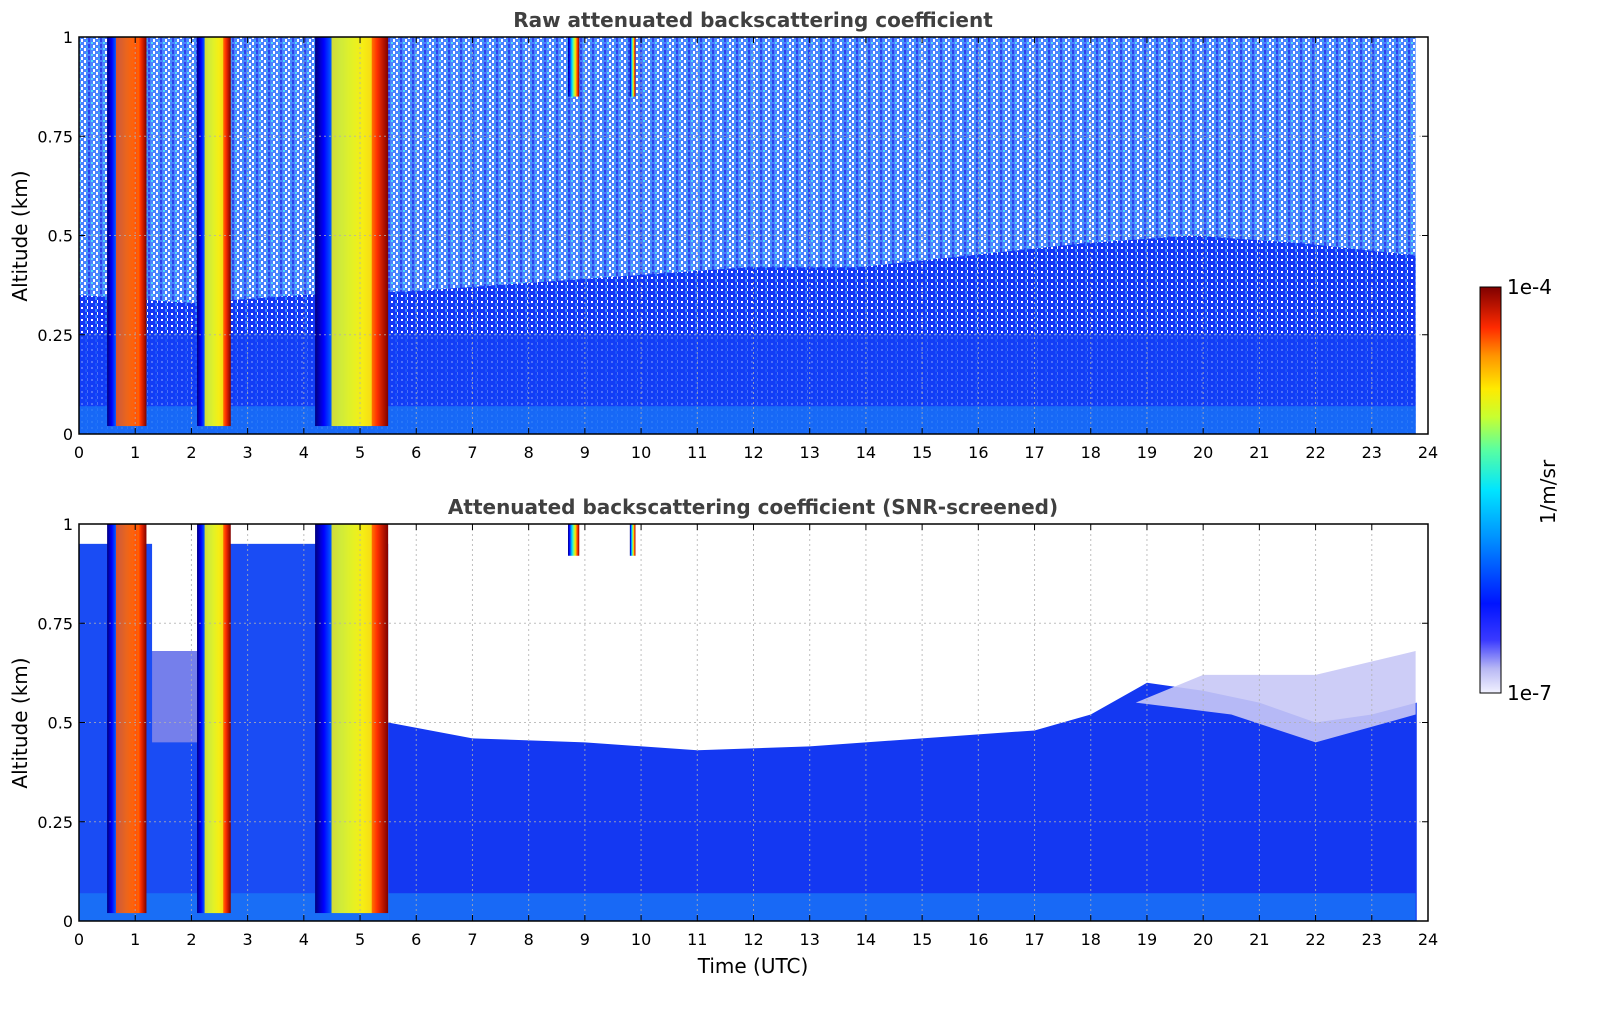 The height and width of the screenshot is (1020, 1621). Describe the element at coordinates (1519, 490) in the screenshot. I see `colorbar: 1e-4 1e-7 1/m/sr` at that location.